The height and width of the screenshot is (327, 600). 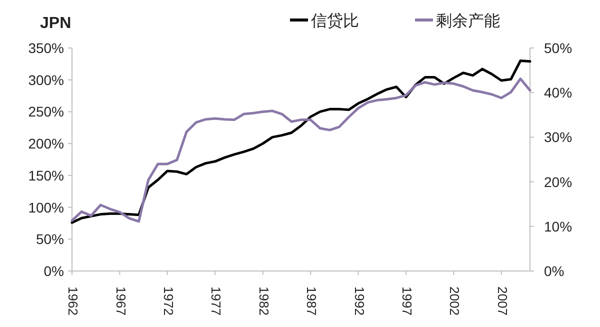 I want to click on y-tick-label: 350%, so click(x=46, y=48).